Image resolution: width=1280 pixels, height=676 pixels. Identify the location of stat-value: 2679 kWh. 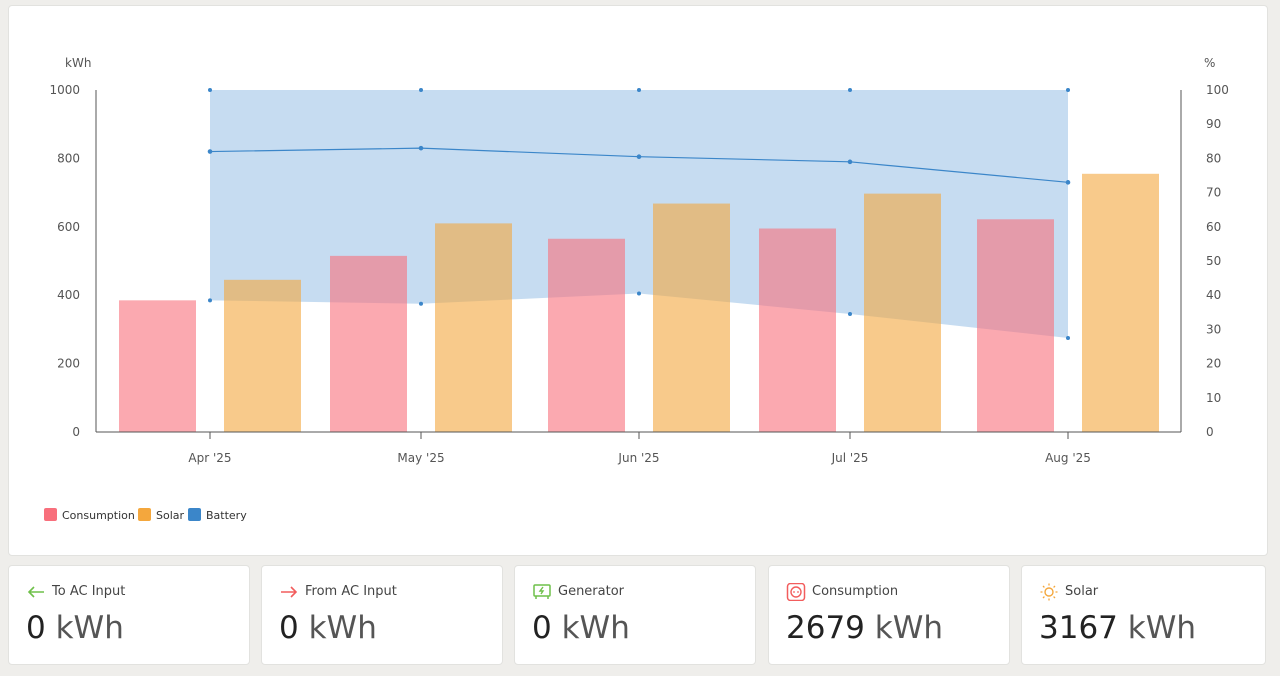
(865, 628).